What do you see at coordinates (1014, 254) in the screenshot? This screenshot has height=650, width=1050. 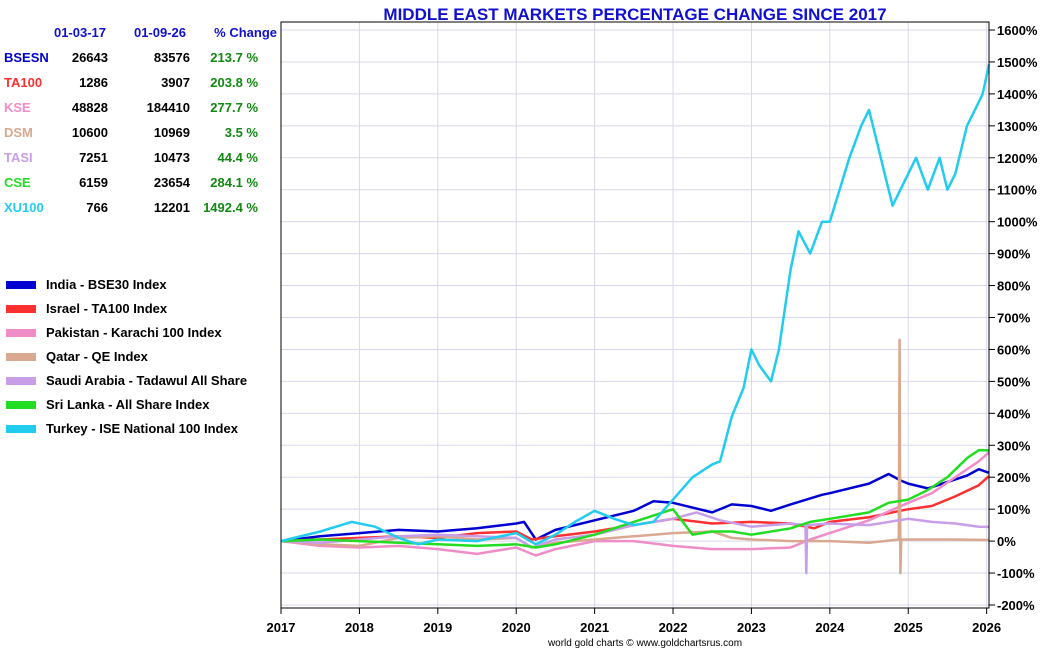 I see `y-tick-label: 900%` at bounding box center [1014, 254].